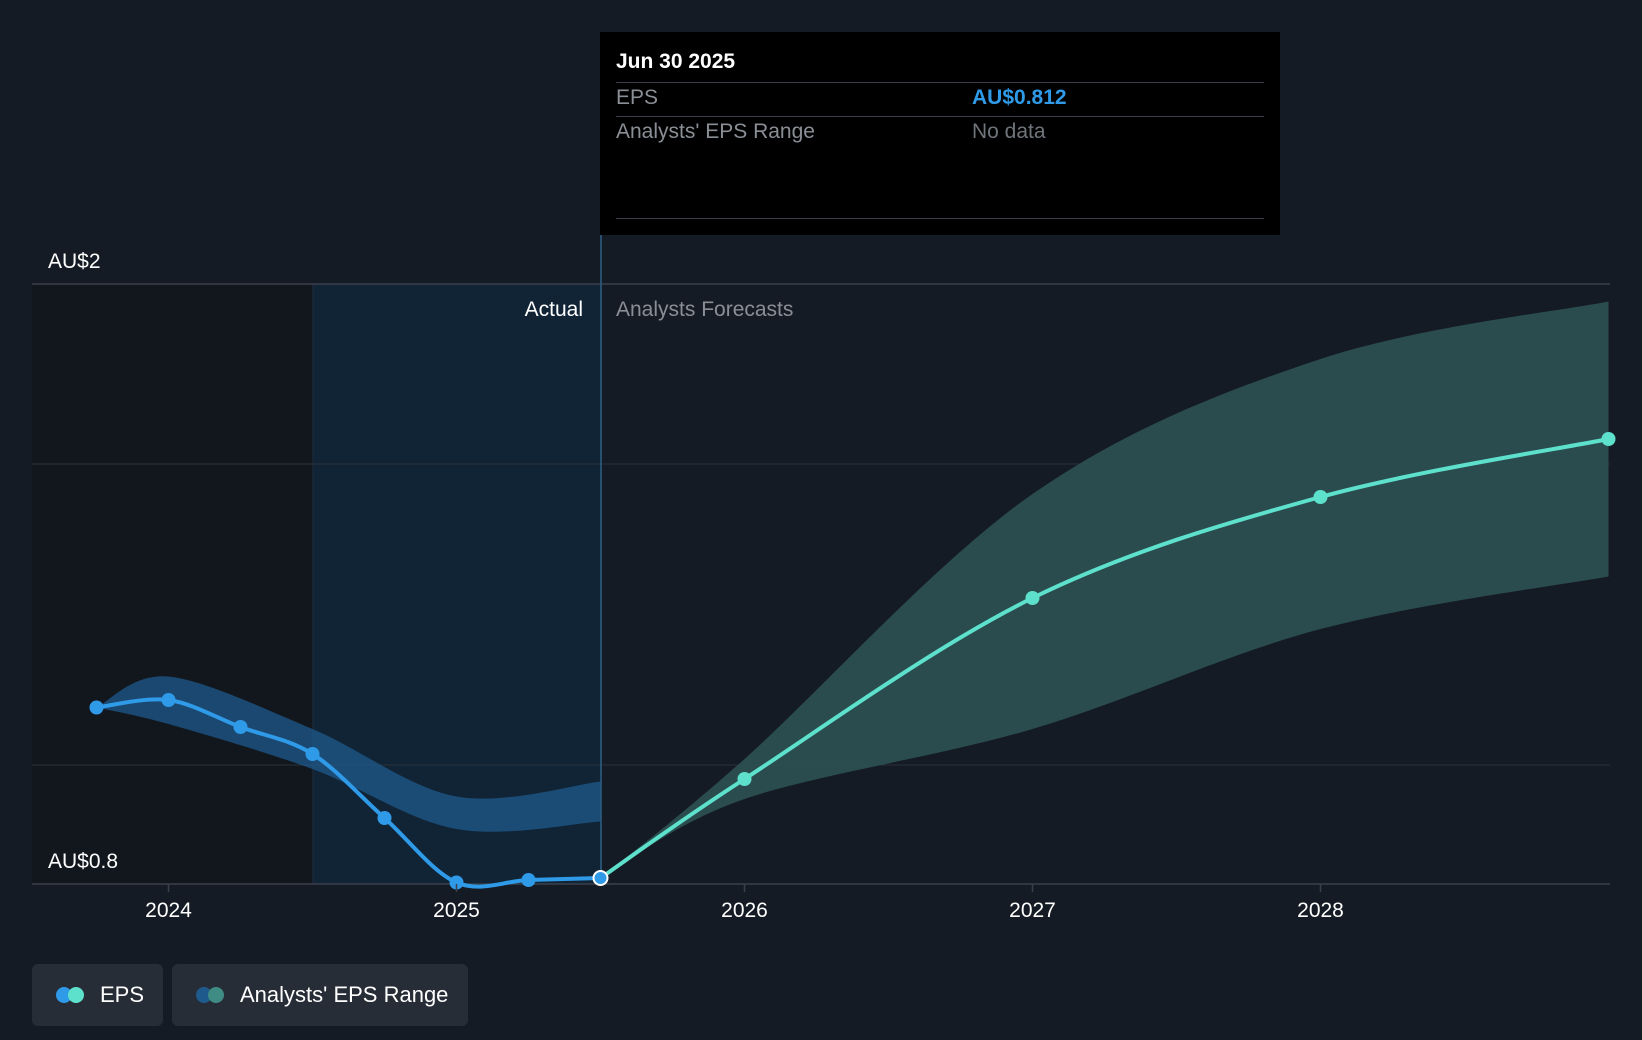 The width and height of the screenshot is (1642, 1040). Describe the element at coordinates (168, 910) in the screenshot. I see `x-tick-label: 2024` at that location.